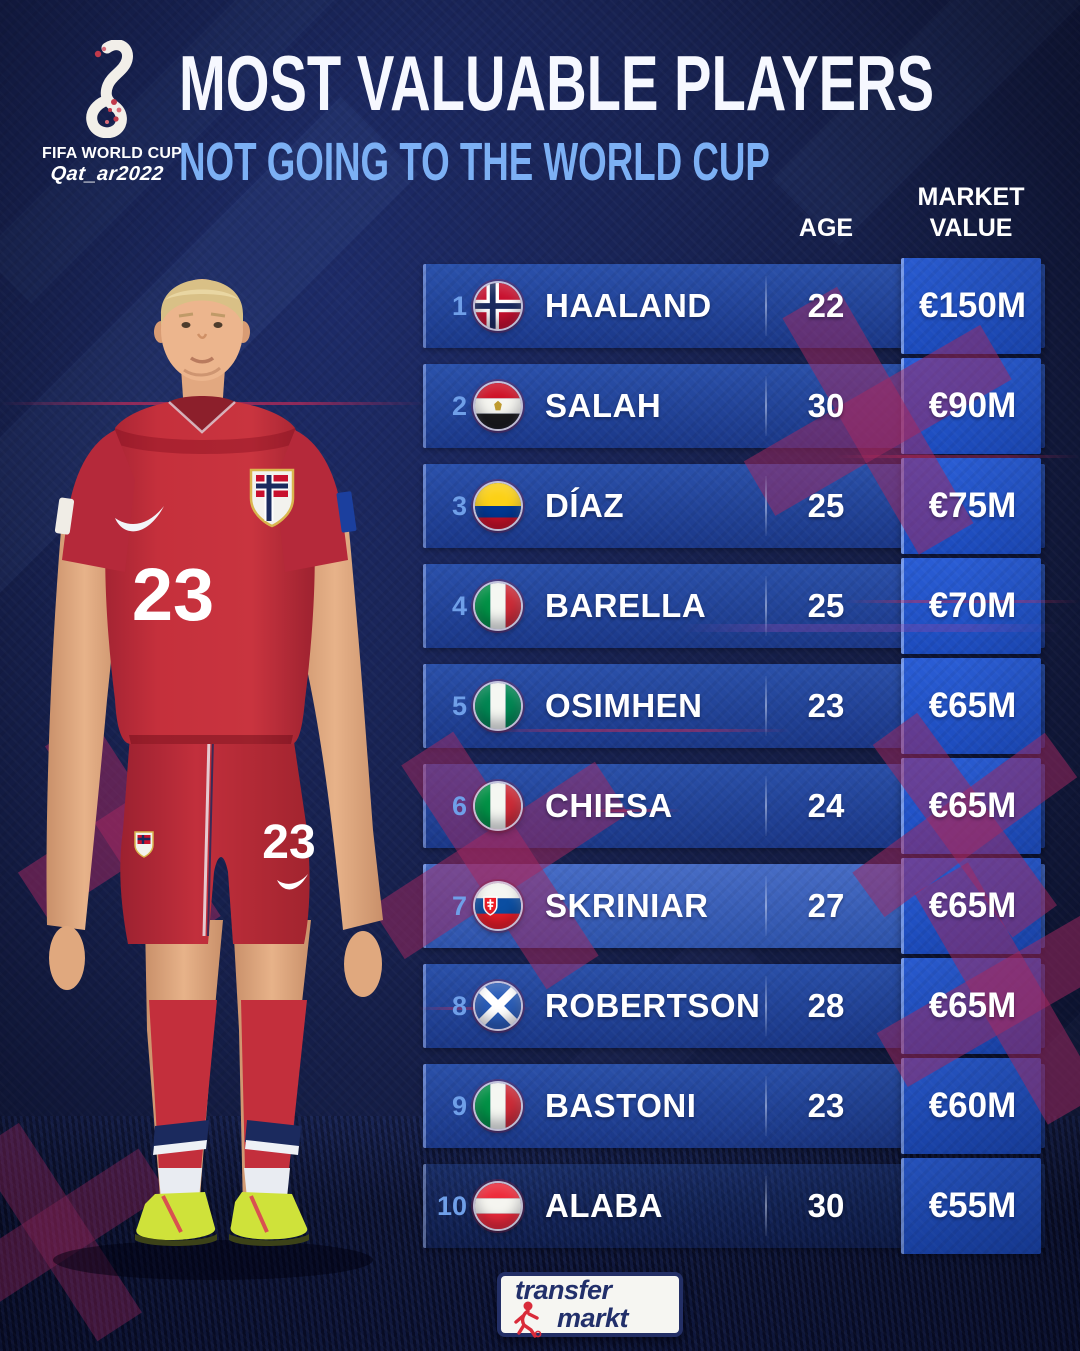  Describe the element at coordinates (459, 805) in the screenshot. I see `rank-label: 6` at that location.